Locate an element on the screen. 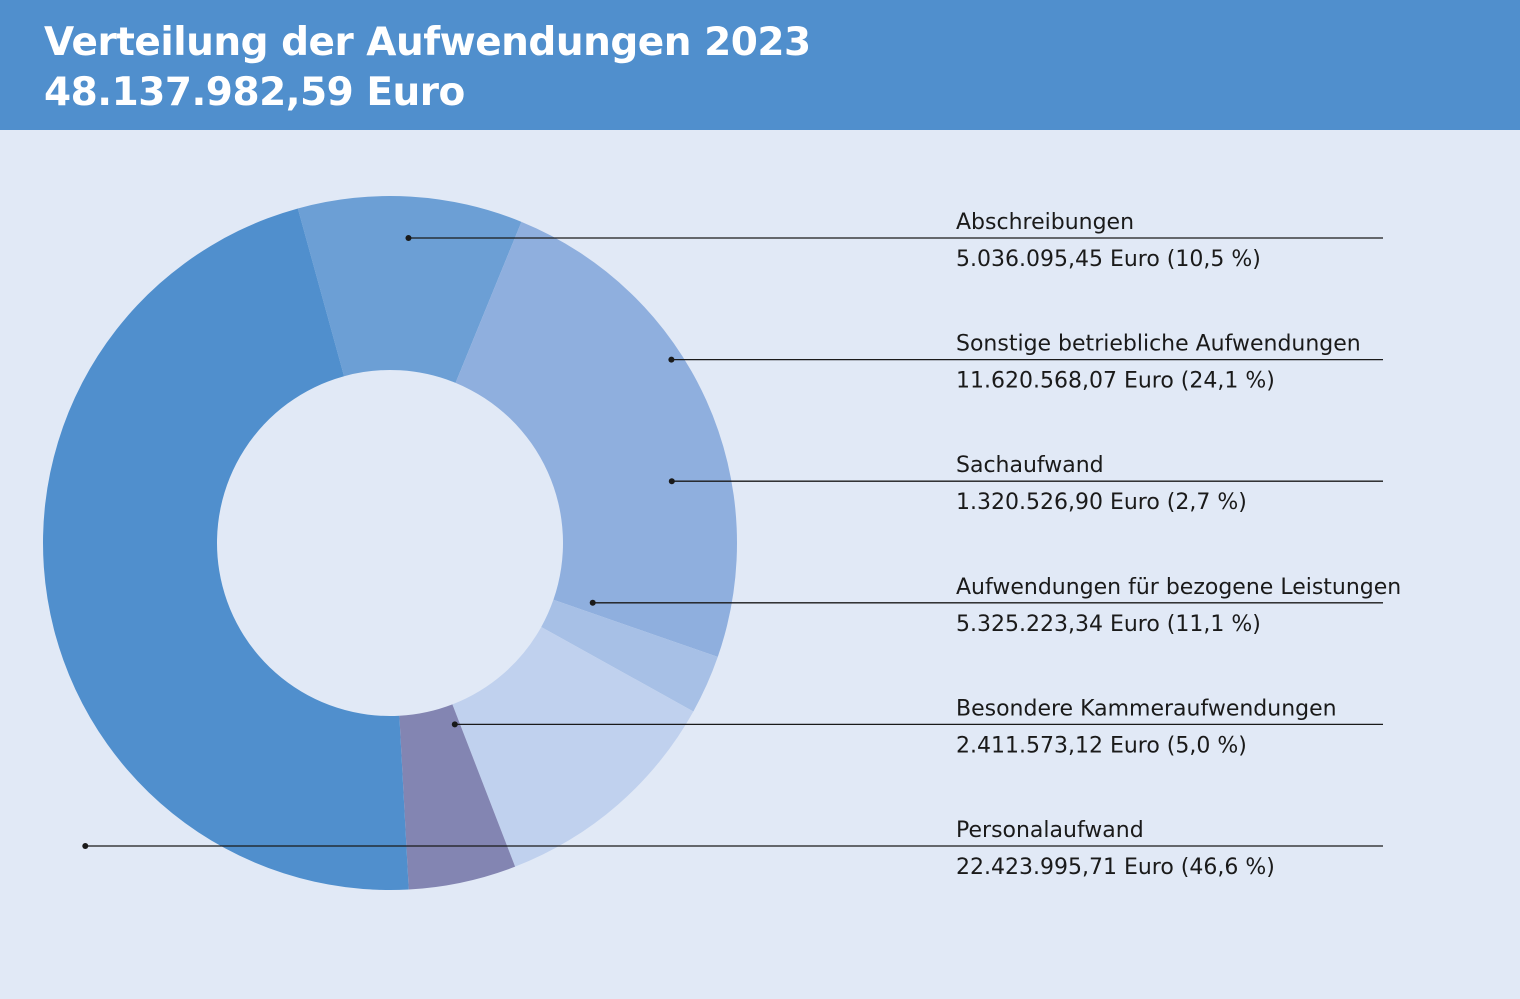 The width and height of the screenshot is (1520, 999). leader-dot-aufwendungen-fuer-bezogene-leistungen is located at coordinates (592, 602).